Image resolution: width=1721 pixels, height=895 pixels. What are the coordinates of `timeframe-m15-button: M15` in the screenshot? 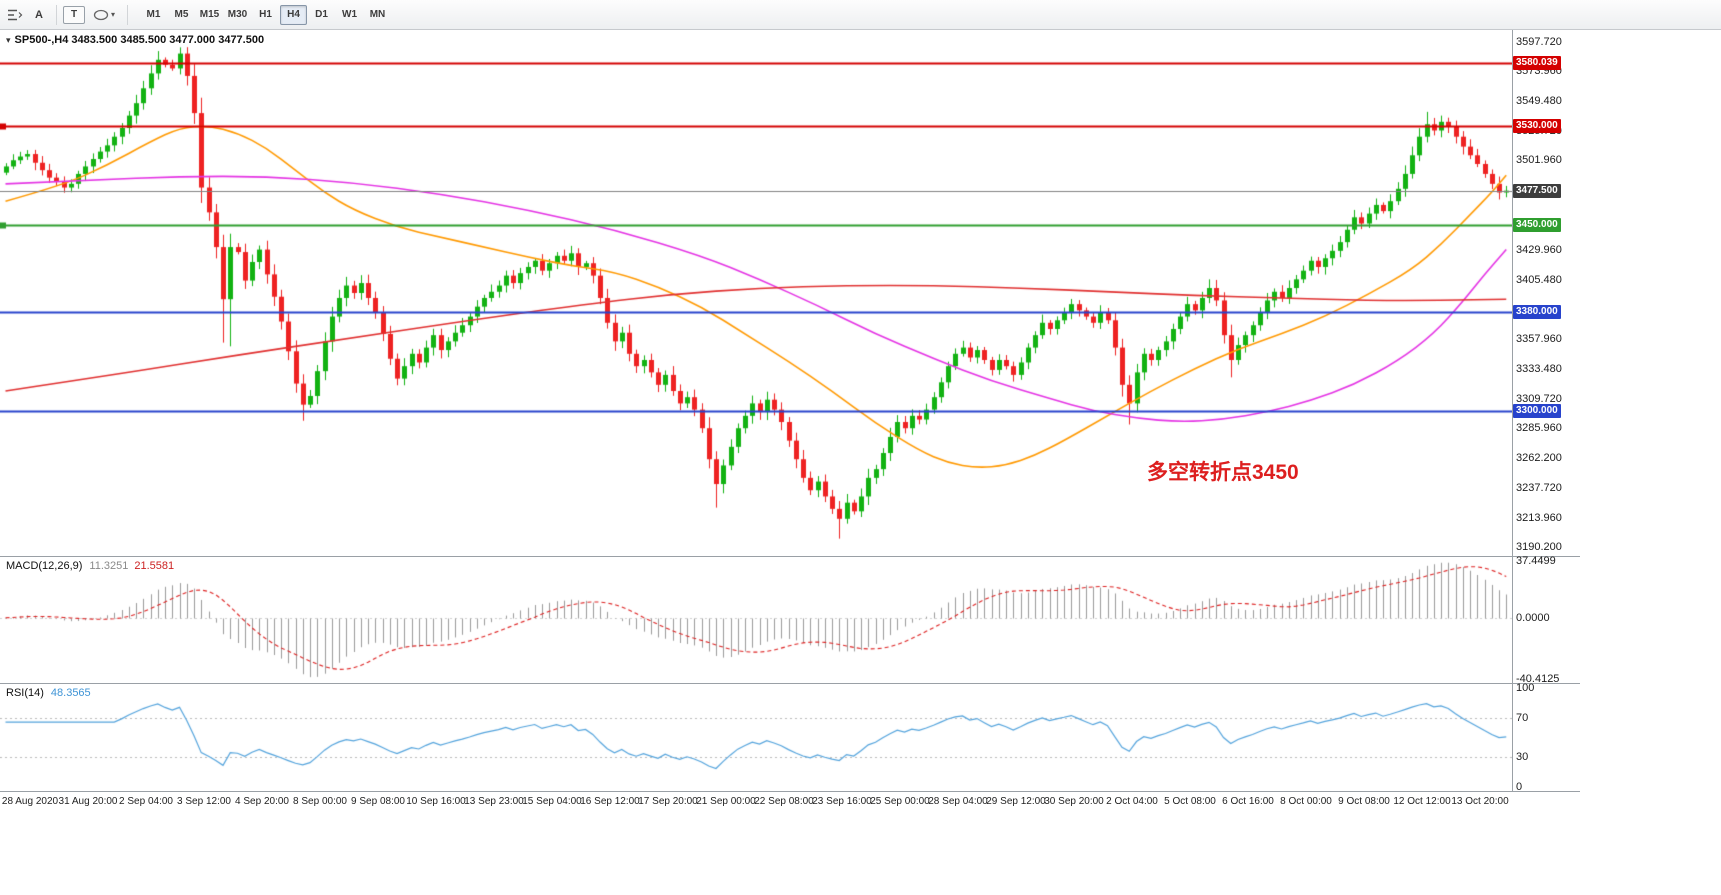 It's located at (209, 14).